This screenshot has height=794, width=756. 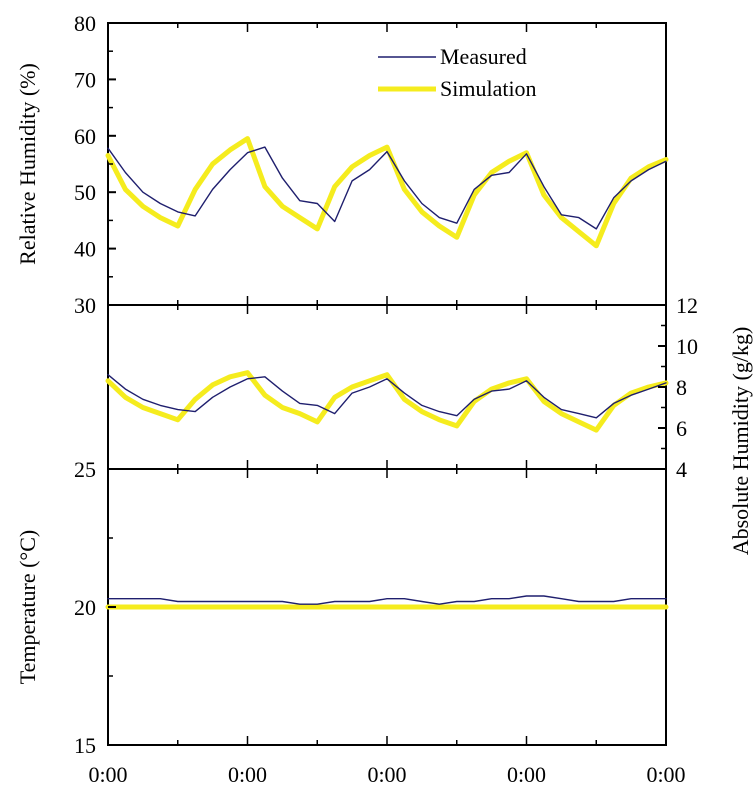 I want to click on relative-humidity-y-tick-label: 50, so click(x=85, y=192).